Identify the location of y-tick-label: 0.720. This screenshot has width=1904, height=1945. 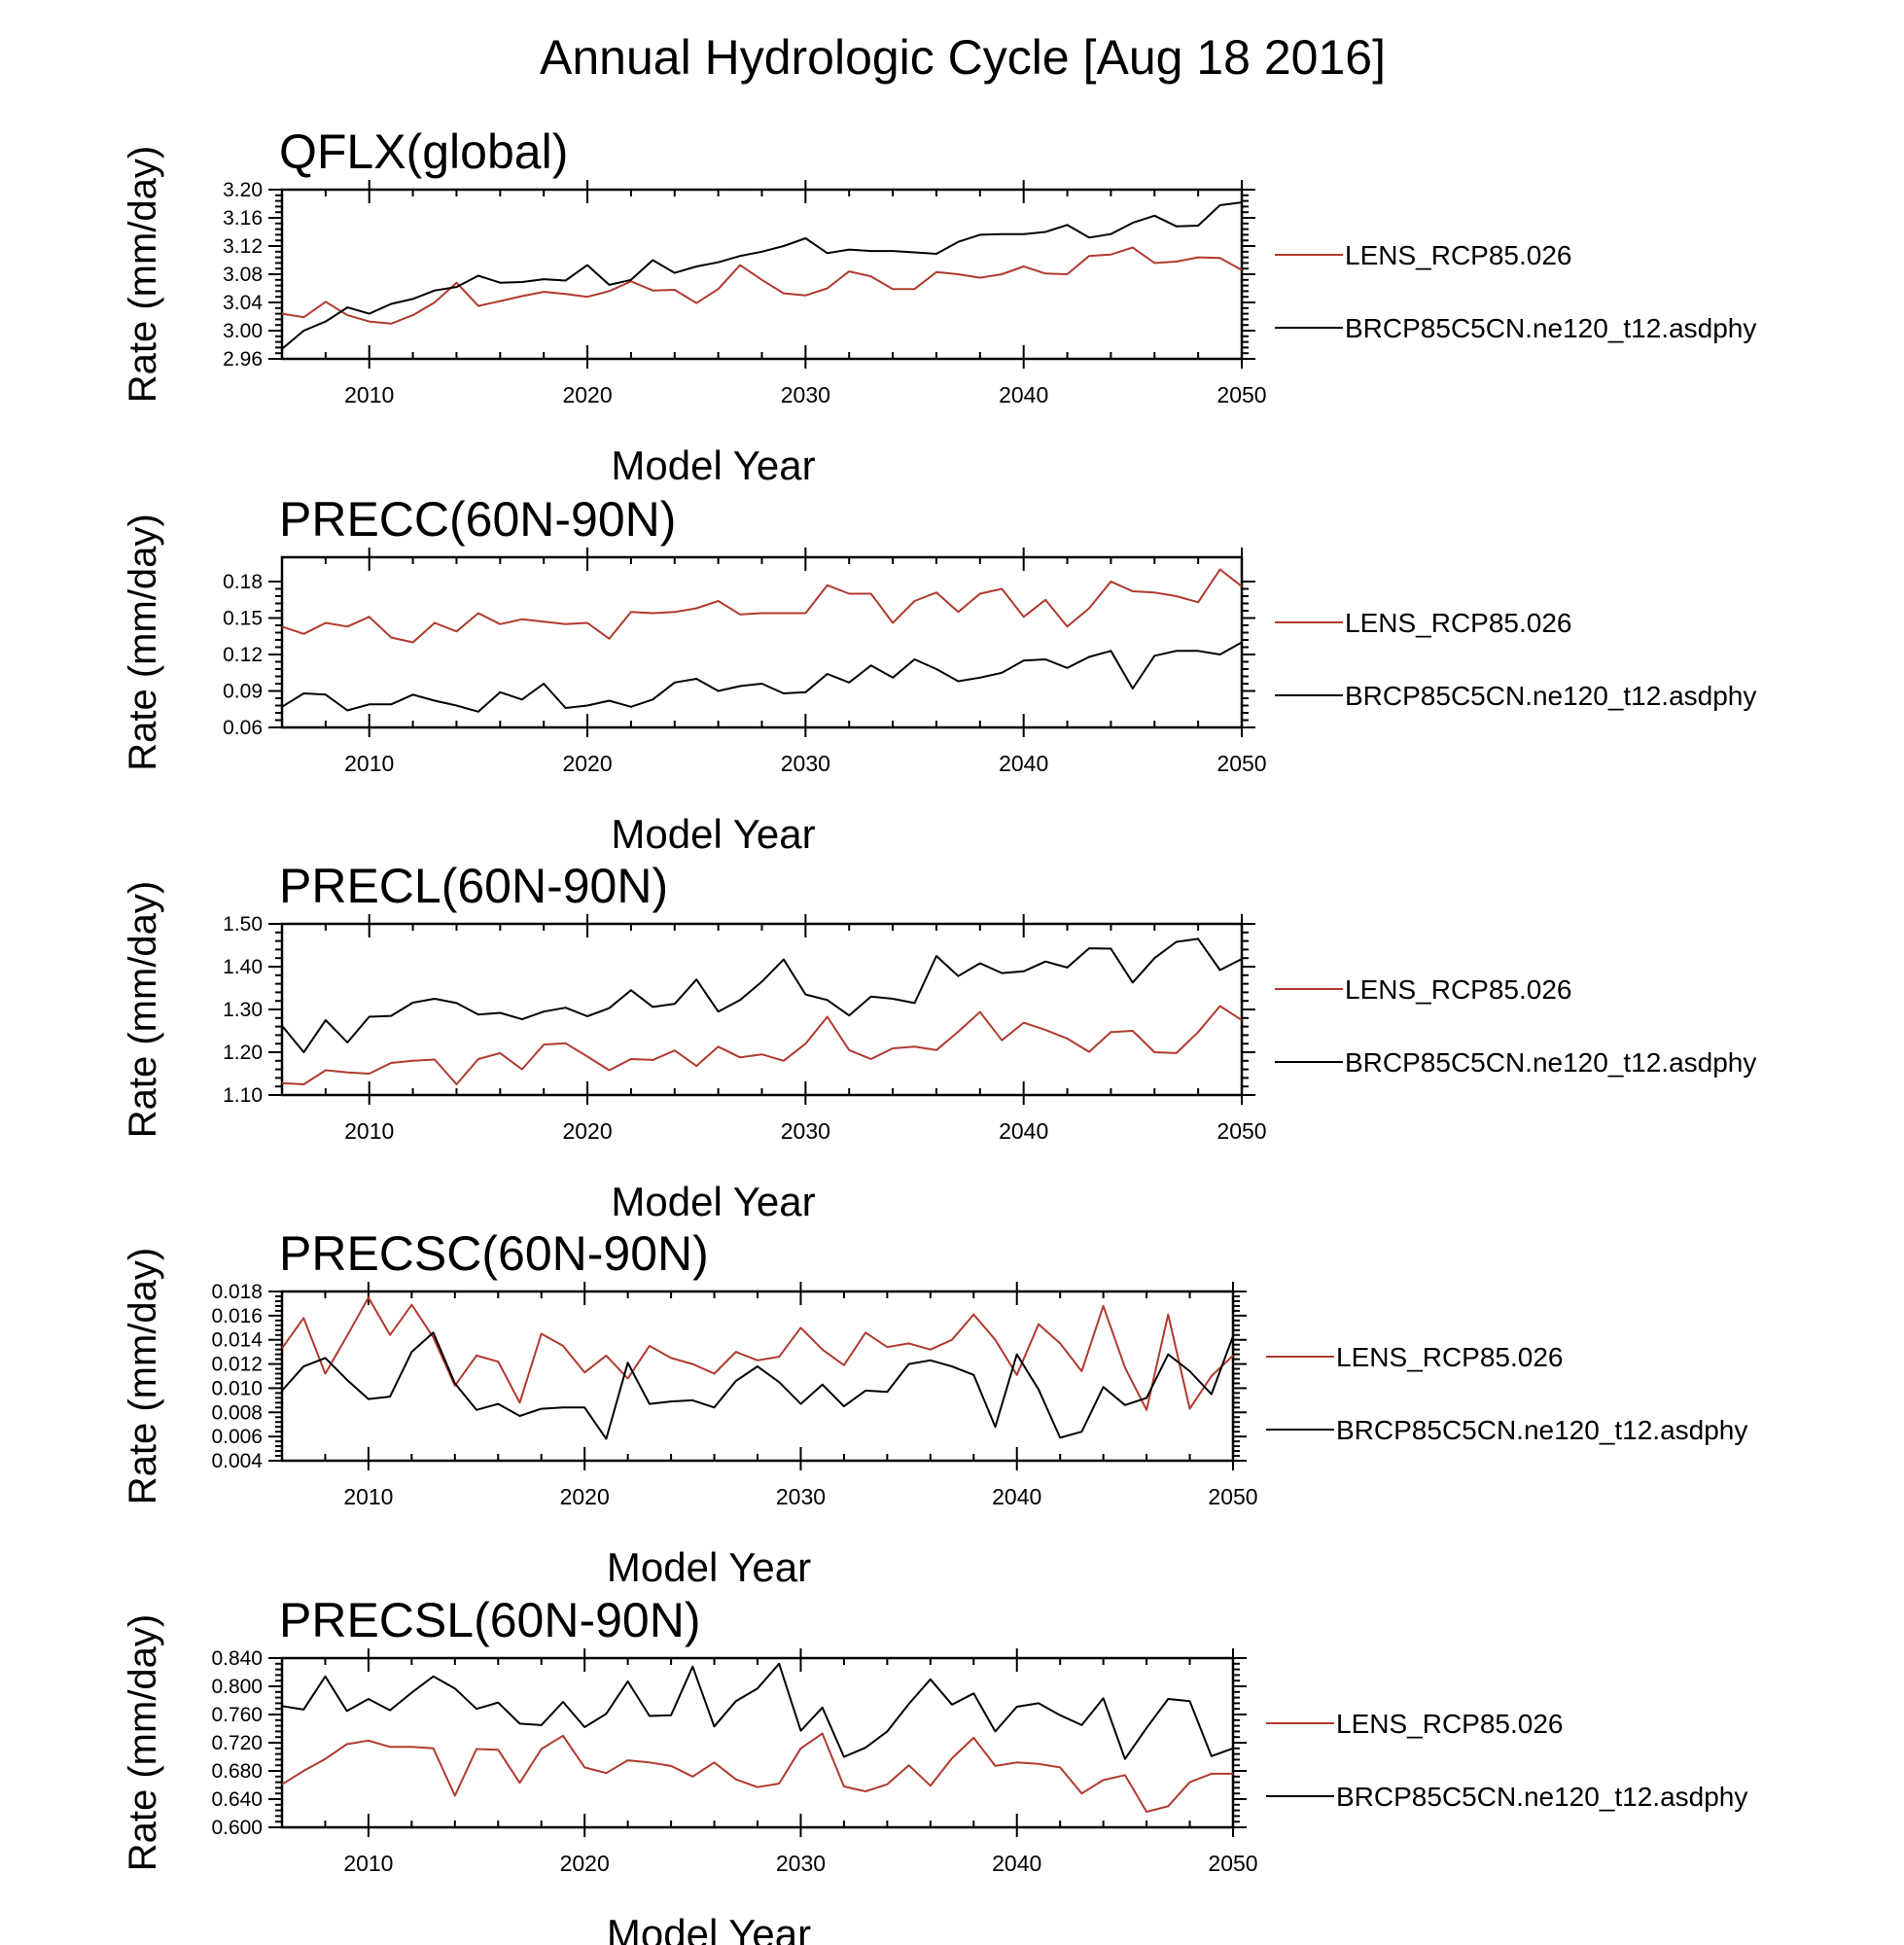
(237, 1743).